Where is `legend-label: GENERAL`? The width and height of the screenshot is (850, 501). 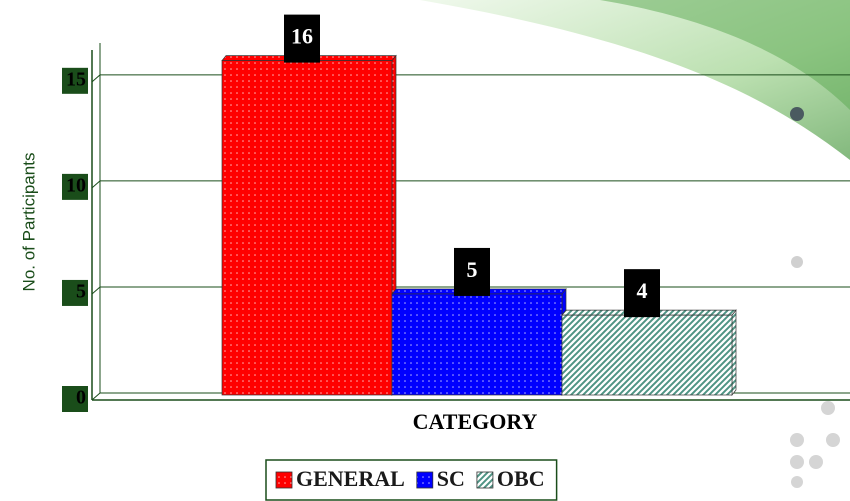
legend-label: GENERAL is located at coordinates (350, 478).